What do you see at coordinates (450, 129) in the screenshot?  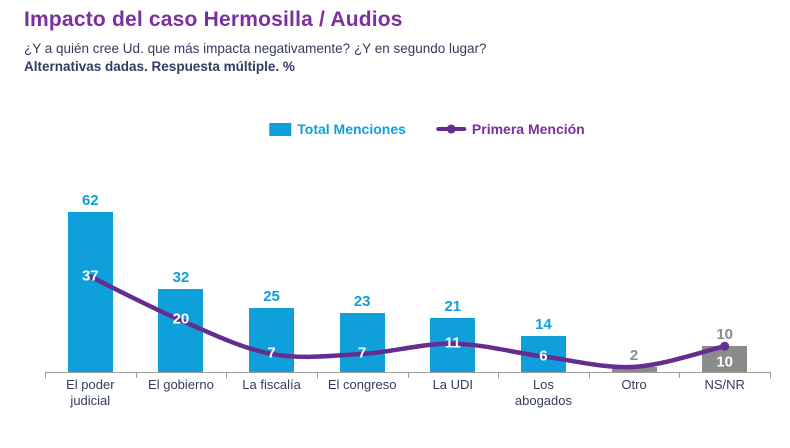 I see `legend-line-marker-icon` at bounding box center [450, 129].